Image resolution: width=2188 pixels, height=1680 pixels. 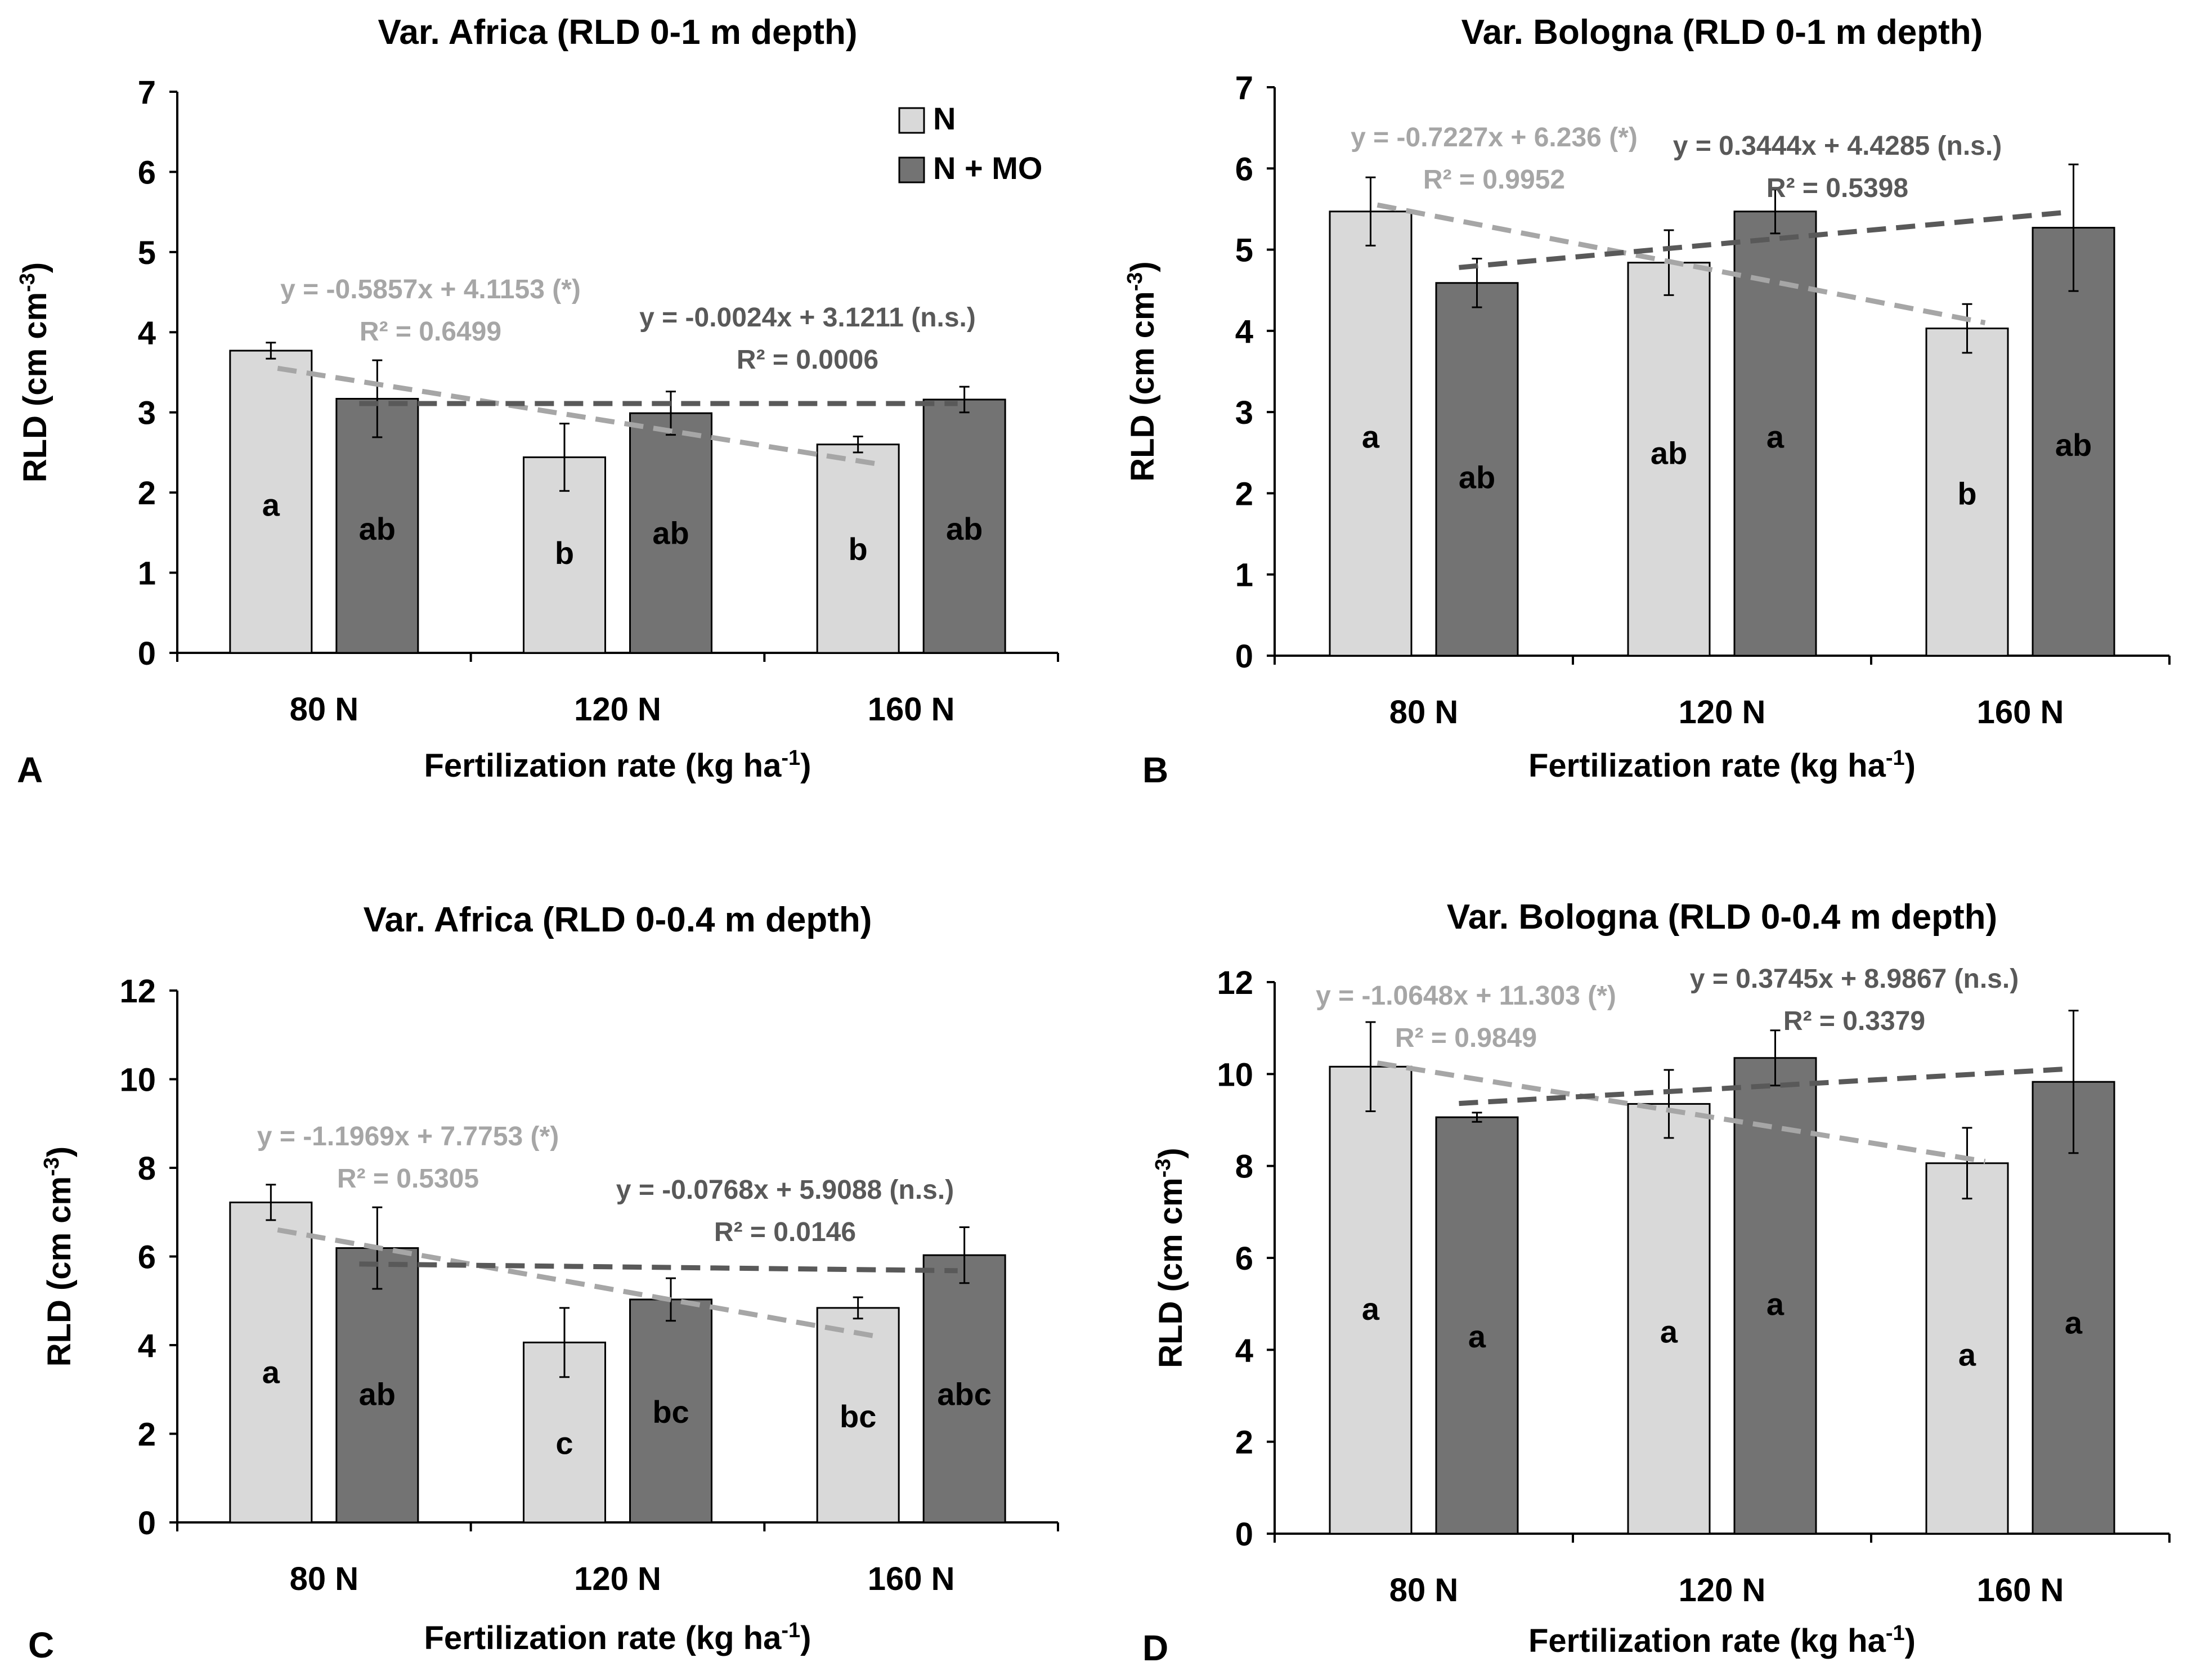 I want to click on trendline-equation: y = -0.7227x + 6.236 (*), so click(x=1495, y=138).